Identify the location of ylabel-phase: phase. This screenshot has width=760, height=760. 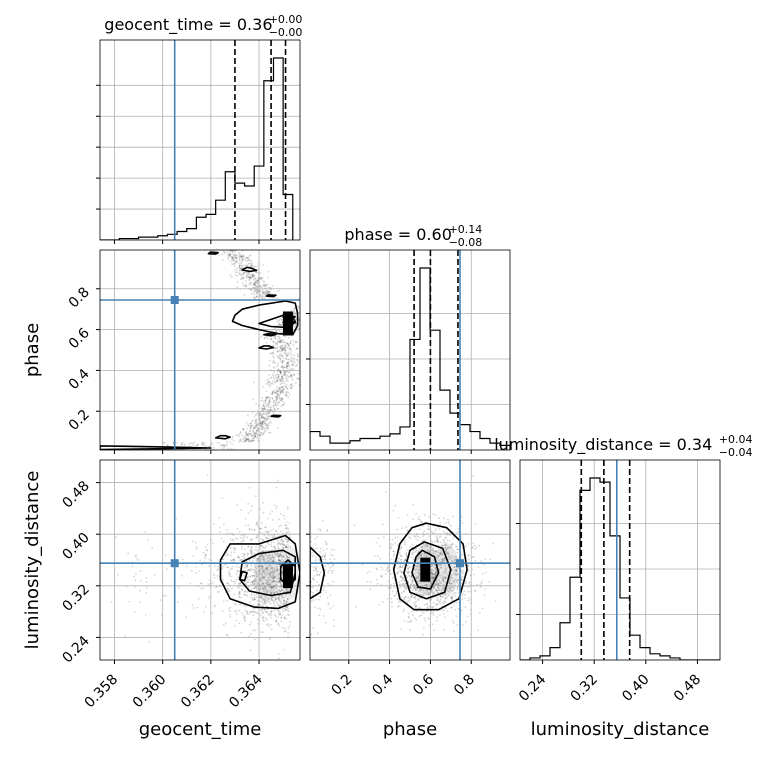
(32, 350).